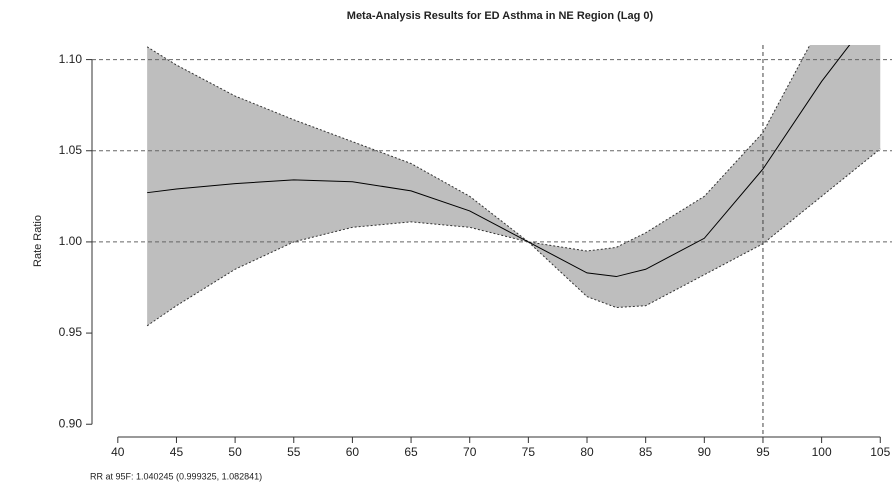 The height and width of the screenshot is (490, 892). I want to click on x-tick-label: 50, so click(235, 452).